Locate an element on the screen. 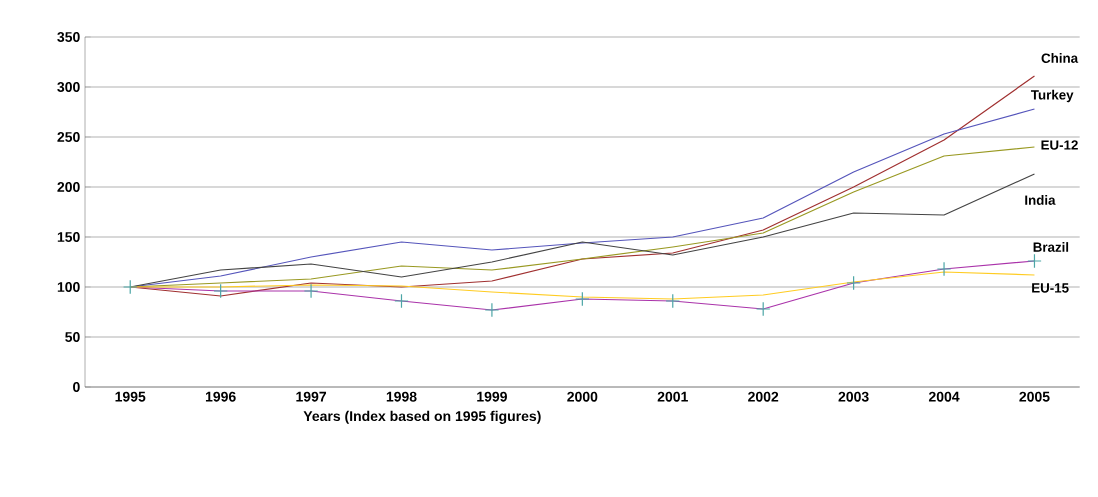  y-tick-label: 200 is located at coordinates (68, 187).